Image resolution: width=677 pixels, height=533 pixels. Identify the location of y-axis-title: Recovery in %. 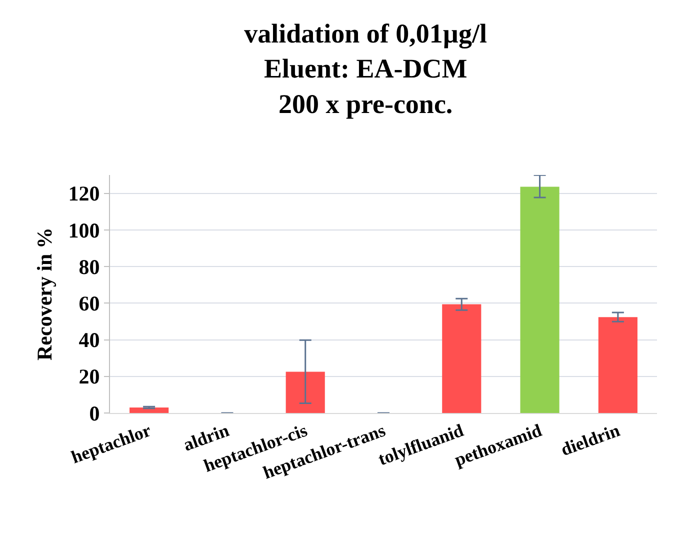
(44, 294).